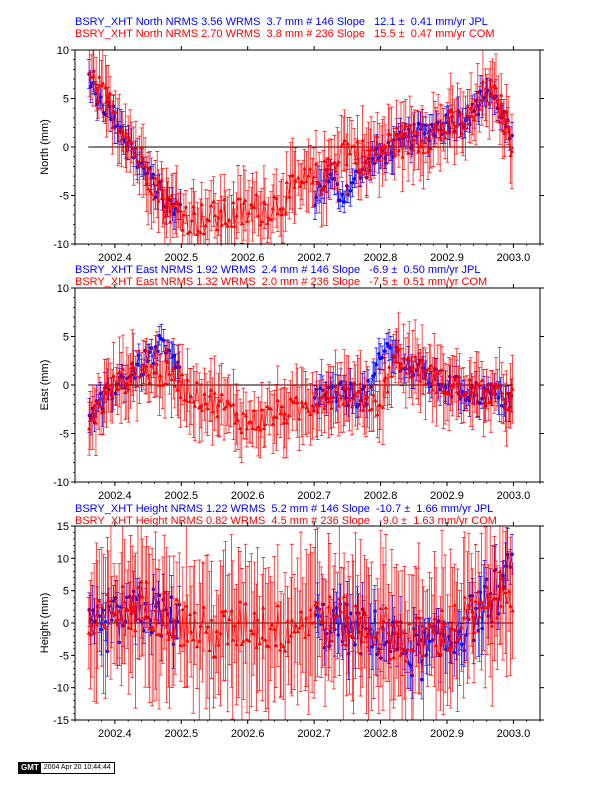  Describe the element at coordinates (30, 768) in the screenshot. I see `gmt-logo: GMT` at that location.